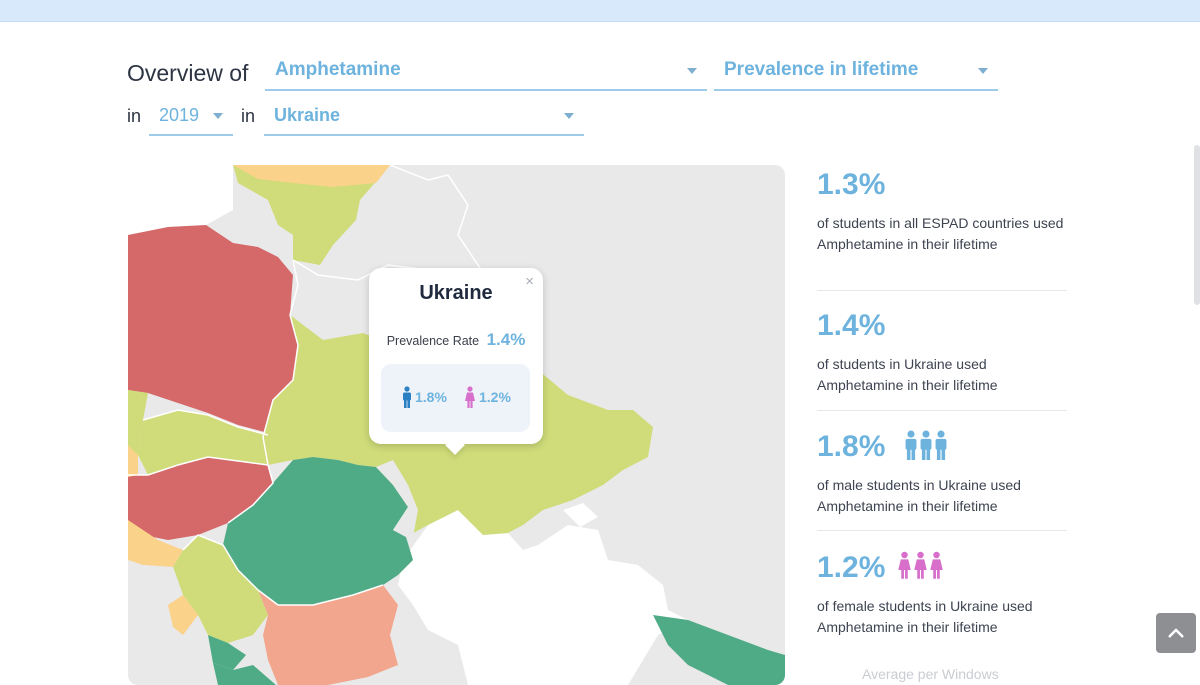  What do you see at coordinates (328, 635) in the screenshot?
I see `country-bulgaria` at bounding box center [328, 635].